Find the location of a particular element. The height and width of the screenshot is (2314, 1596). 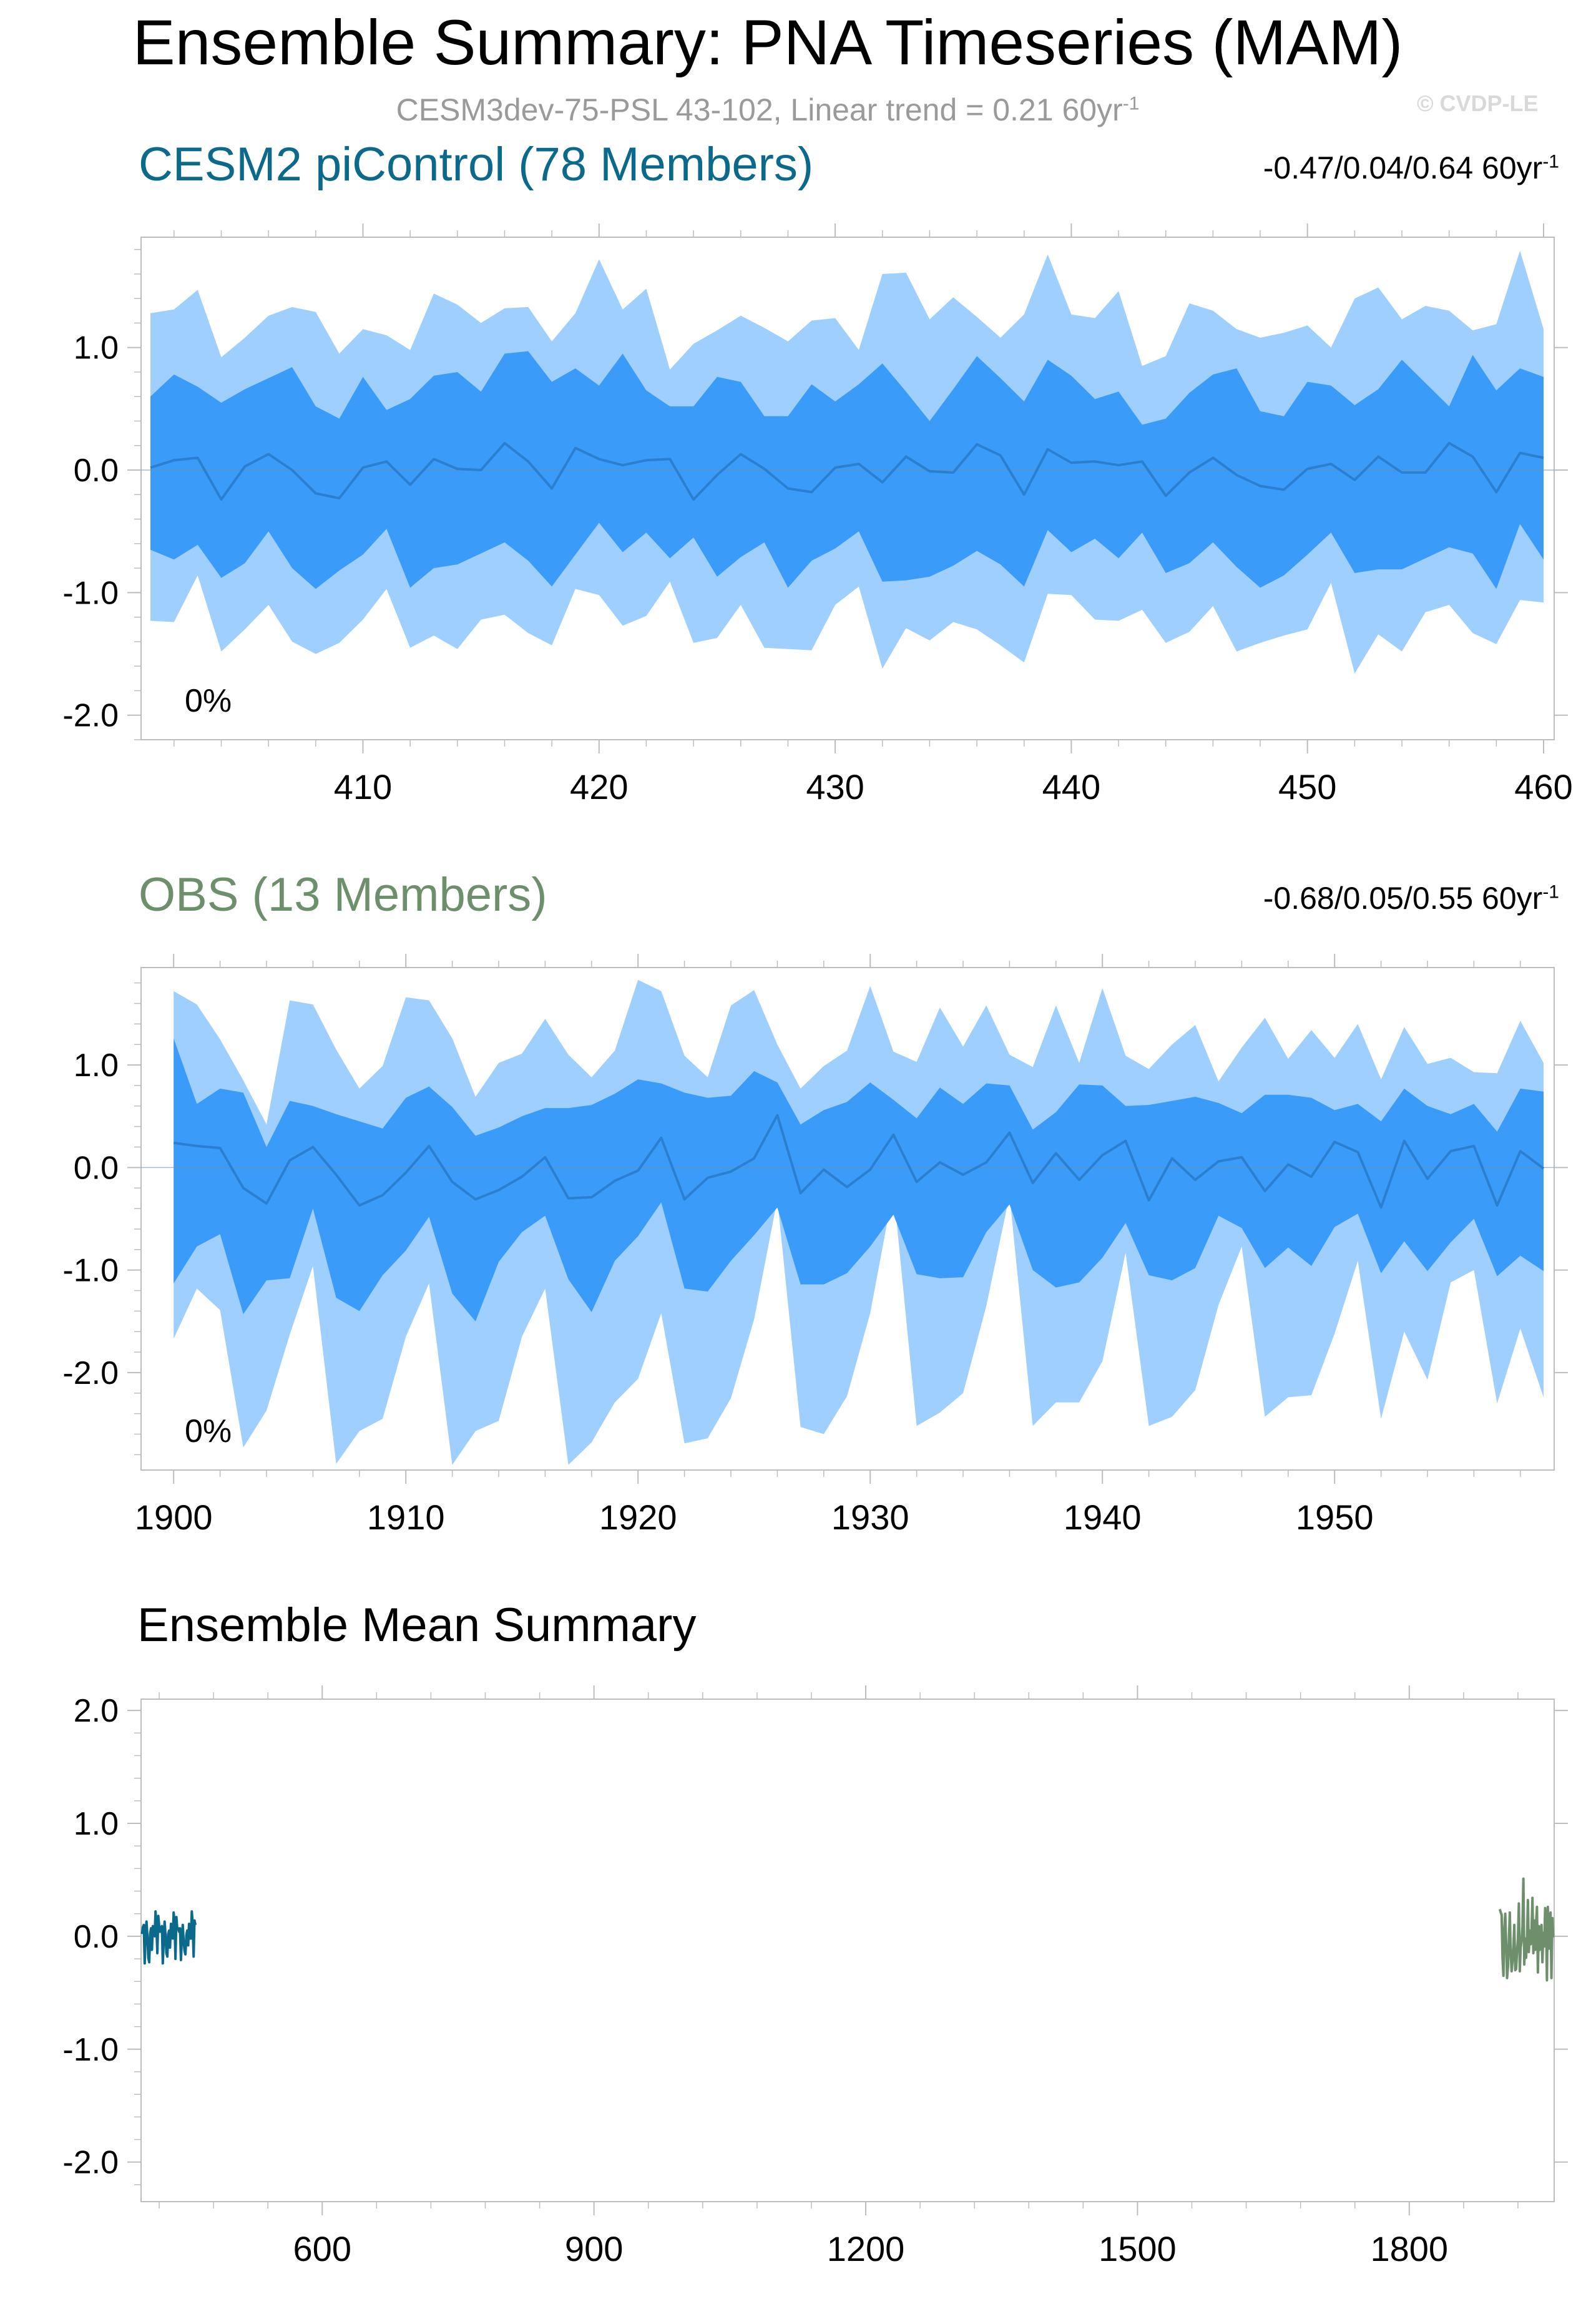

x-tick-label: 460 is located at coordinates (1543, 786).